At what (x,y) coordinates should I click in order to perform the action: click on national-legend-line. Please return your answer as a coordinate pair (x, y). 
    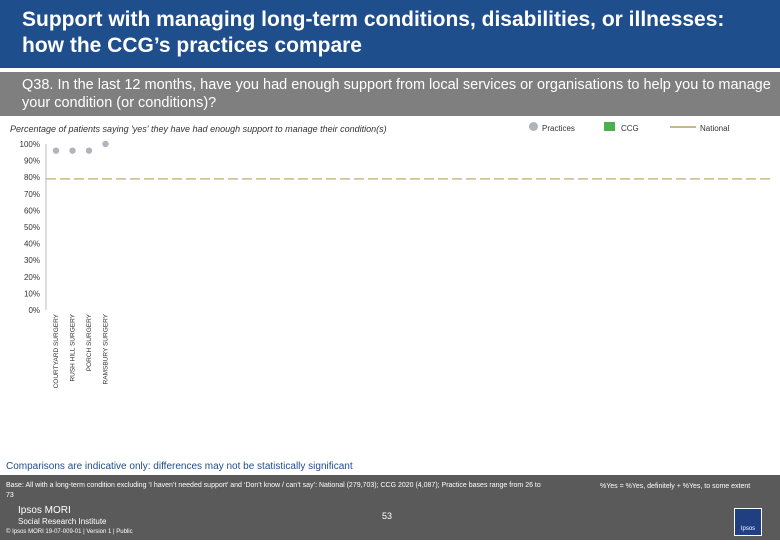
    Looking at the image, I should click on (683, 127).